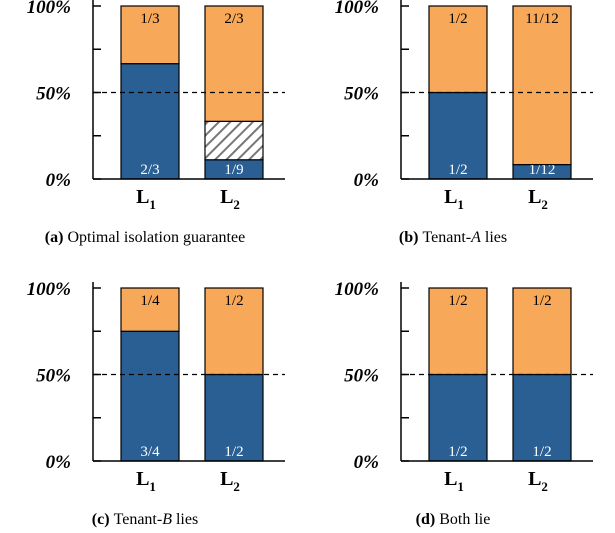  Describe the element at coordinates (542, 19) in the screenshot. I see `segment-label: 11/12` at that location.